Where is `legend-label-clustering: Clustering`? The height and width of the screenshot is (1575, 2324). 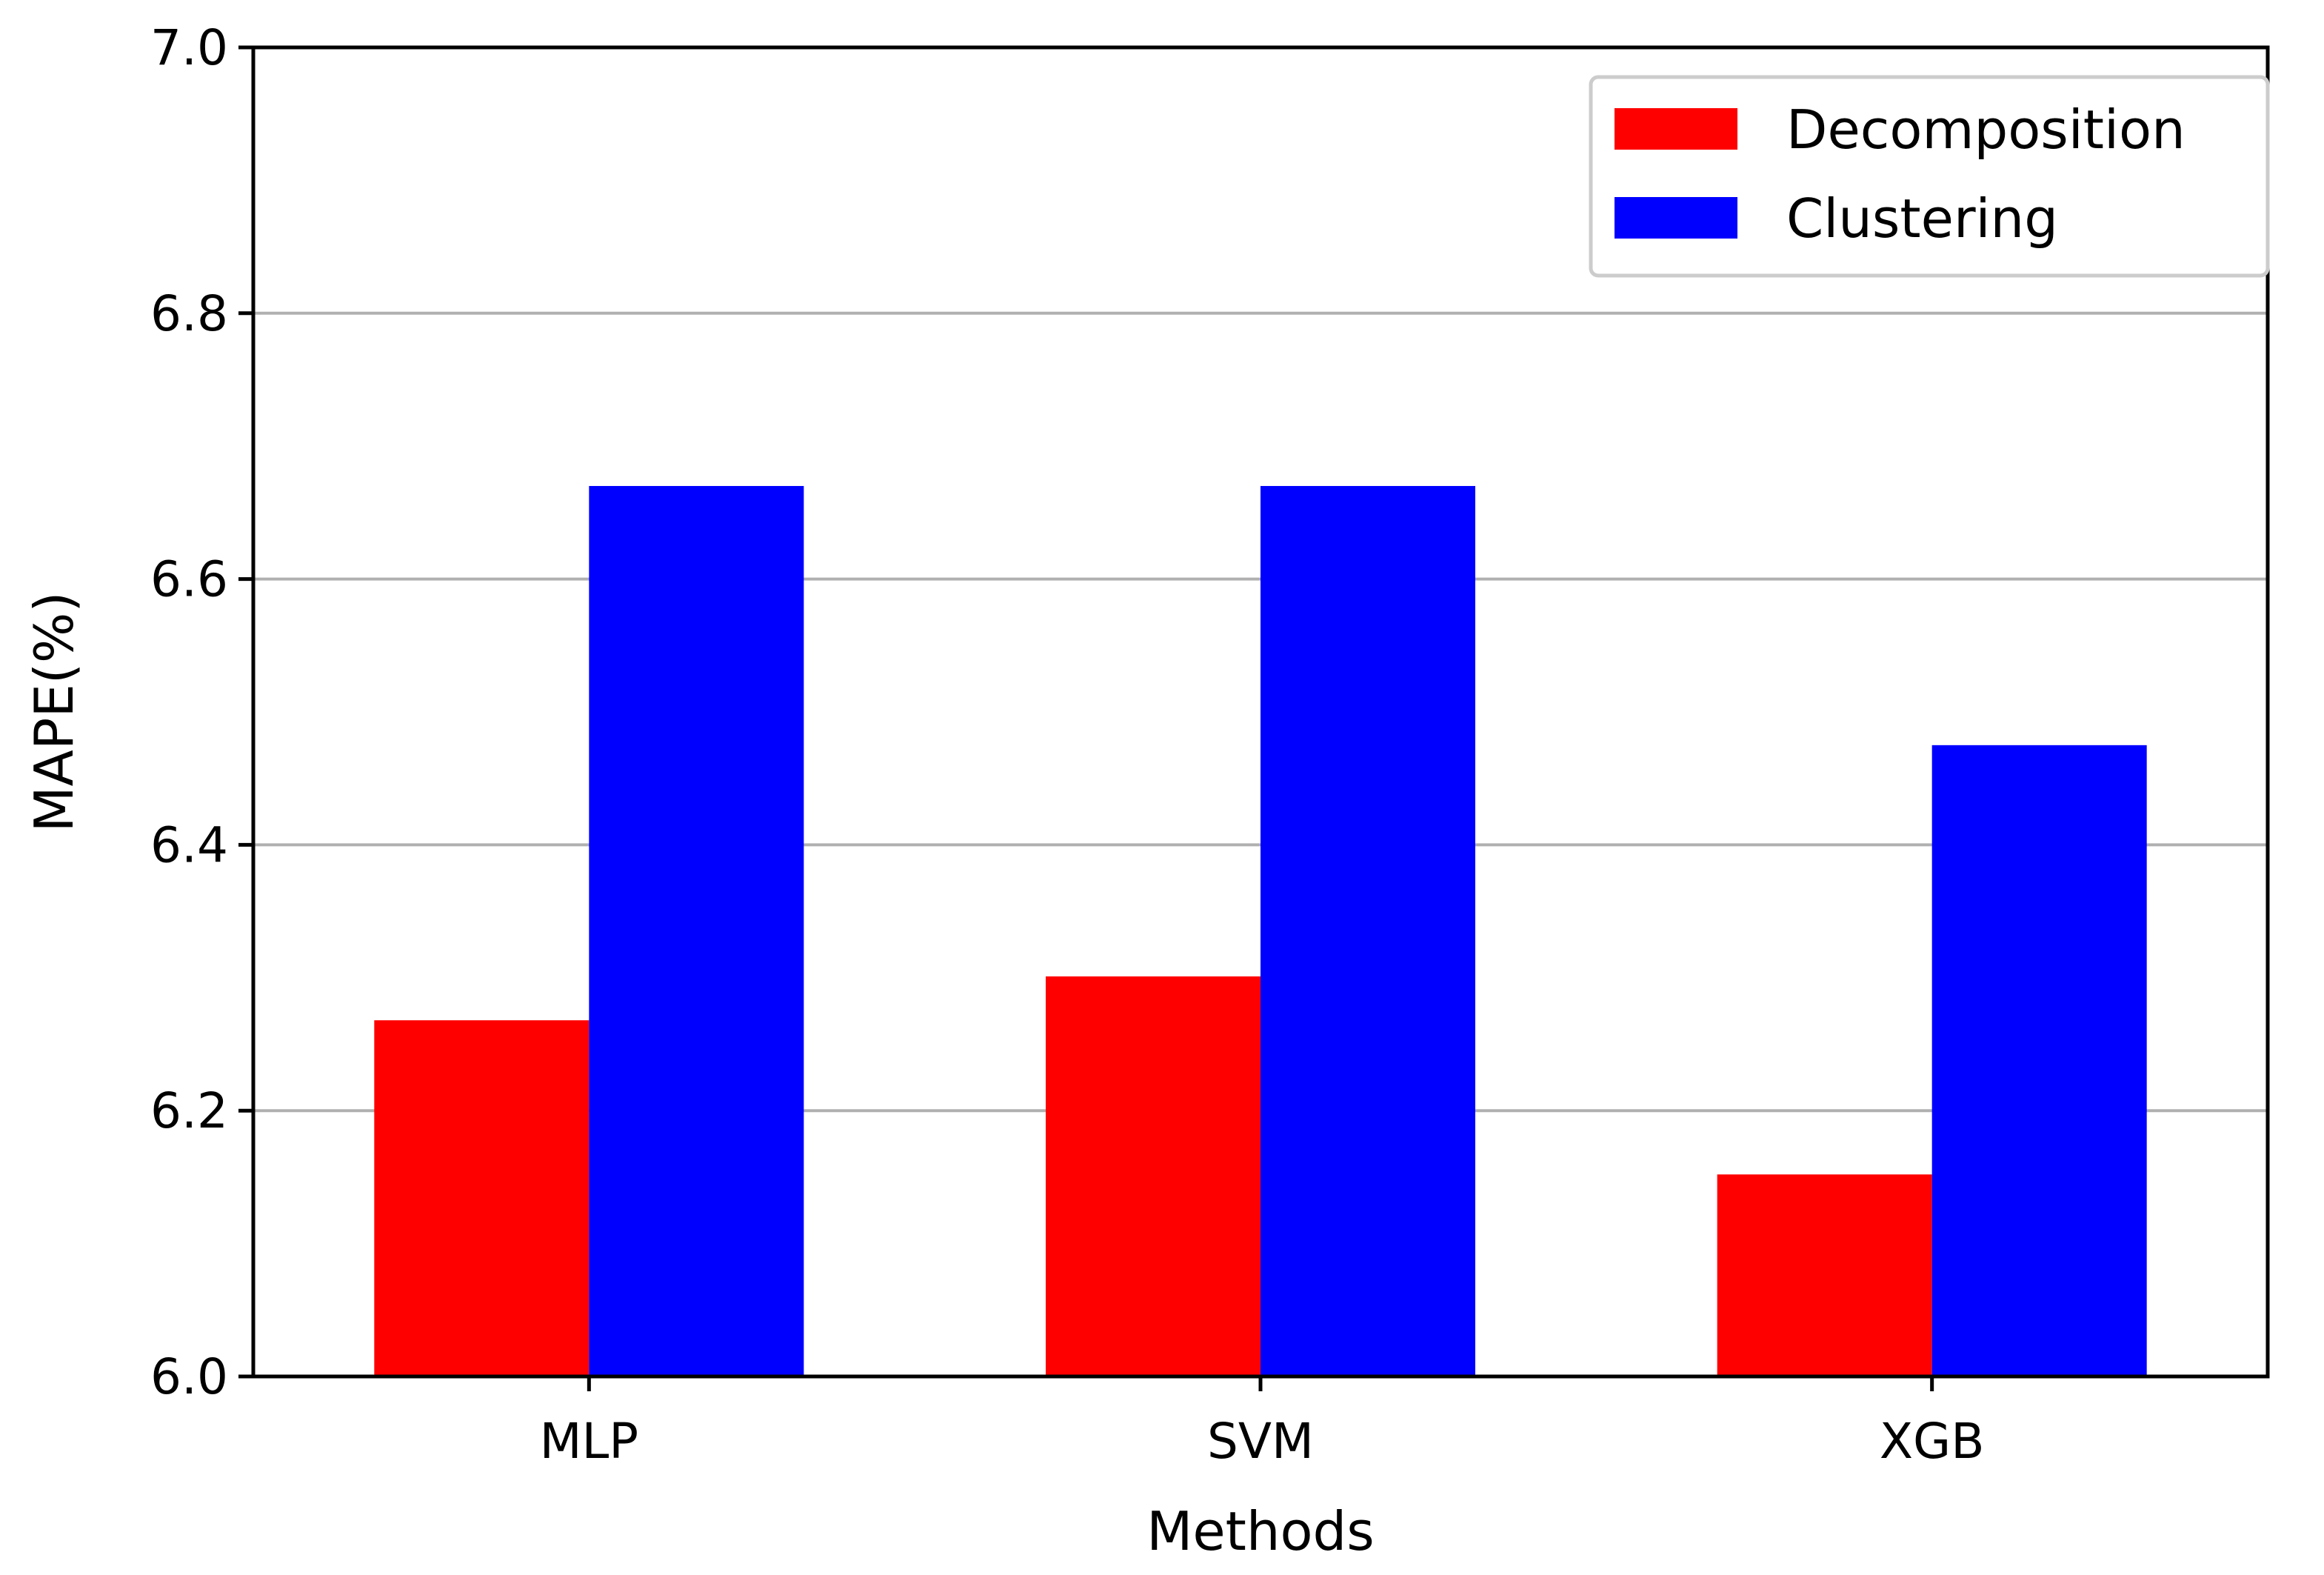
legend-label-clustering: Clustering is located at coordinates (1922, 218).